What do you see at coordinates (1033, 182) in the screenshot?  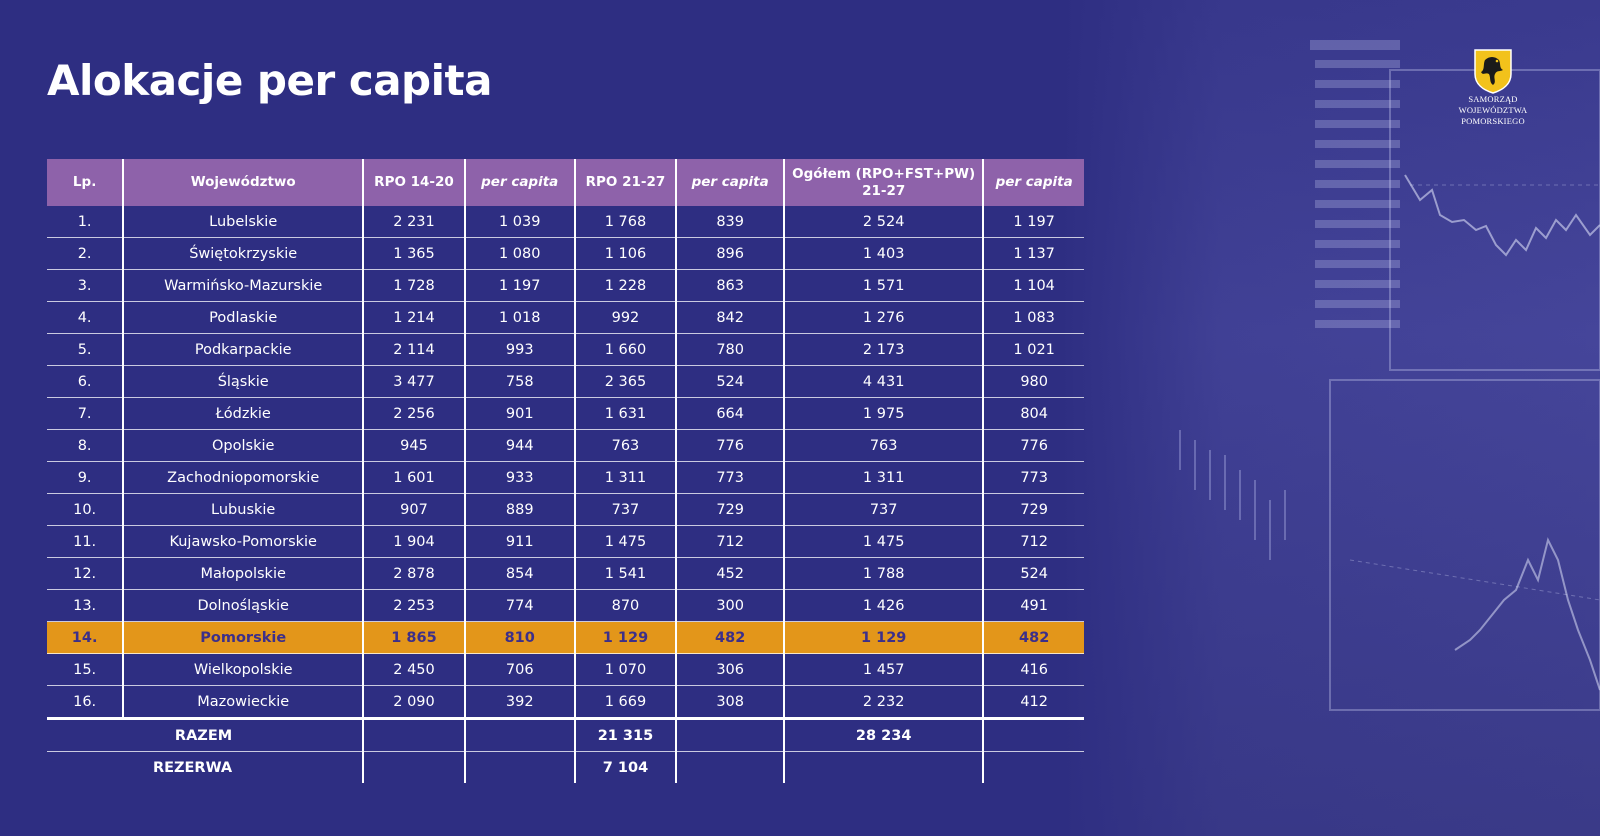 I see `col-header-per-capita-3: per capita` at bounding box center [1033, 182].